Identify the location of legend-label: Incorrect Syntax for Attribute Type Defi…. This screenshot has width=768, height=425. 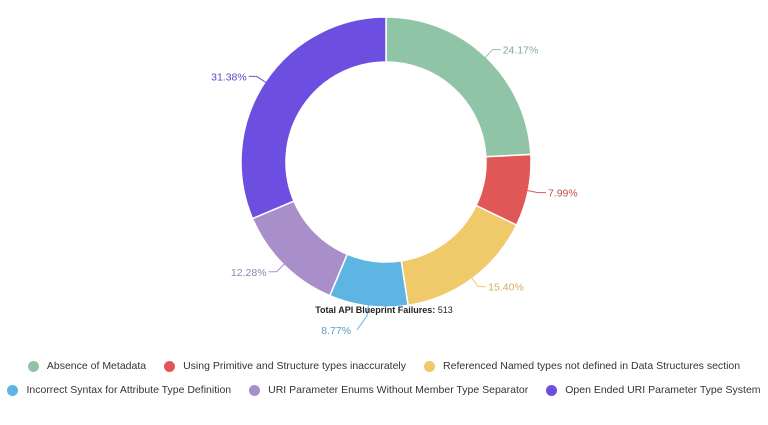
(129, 390).